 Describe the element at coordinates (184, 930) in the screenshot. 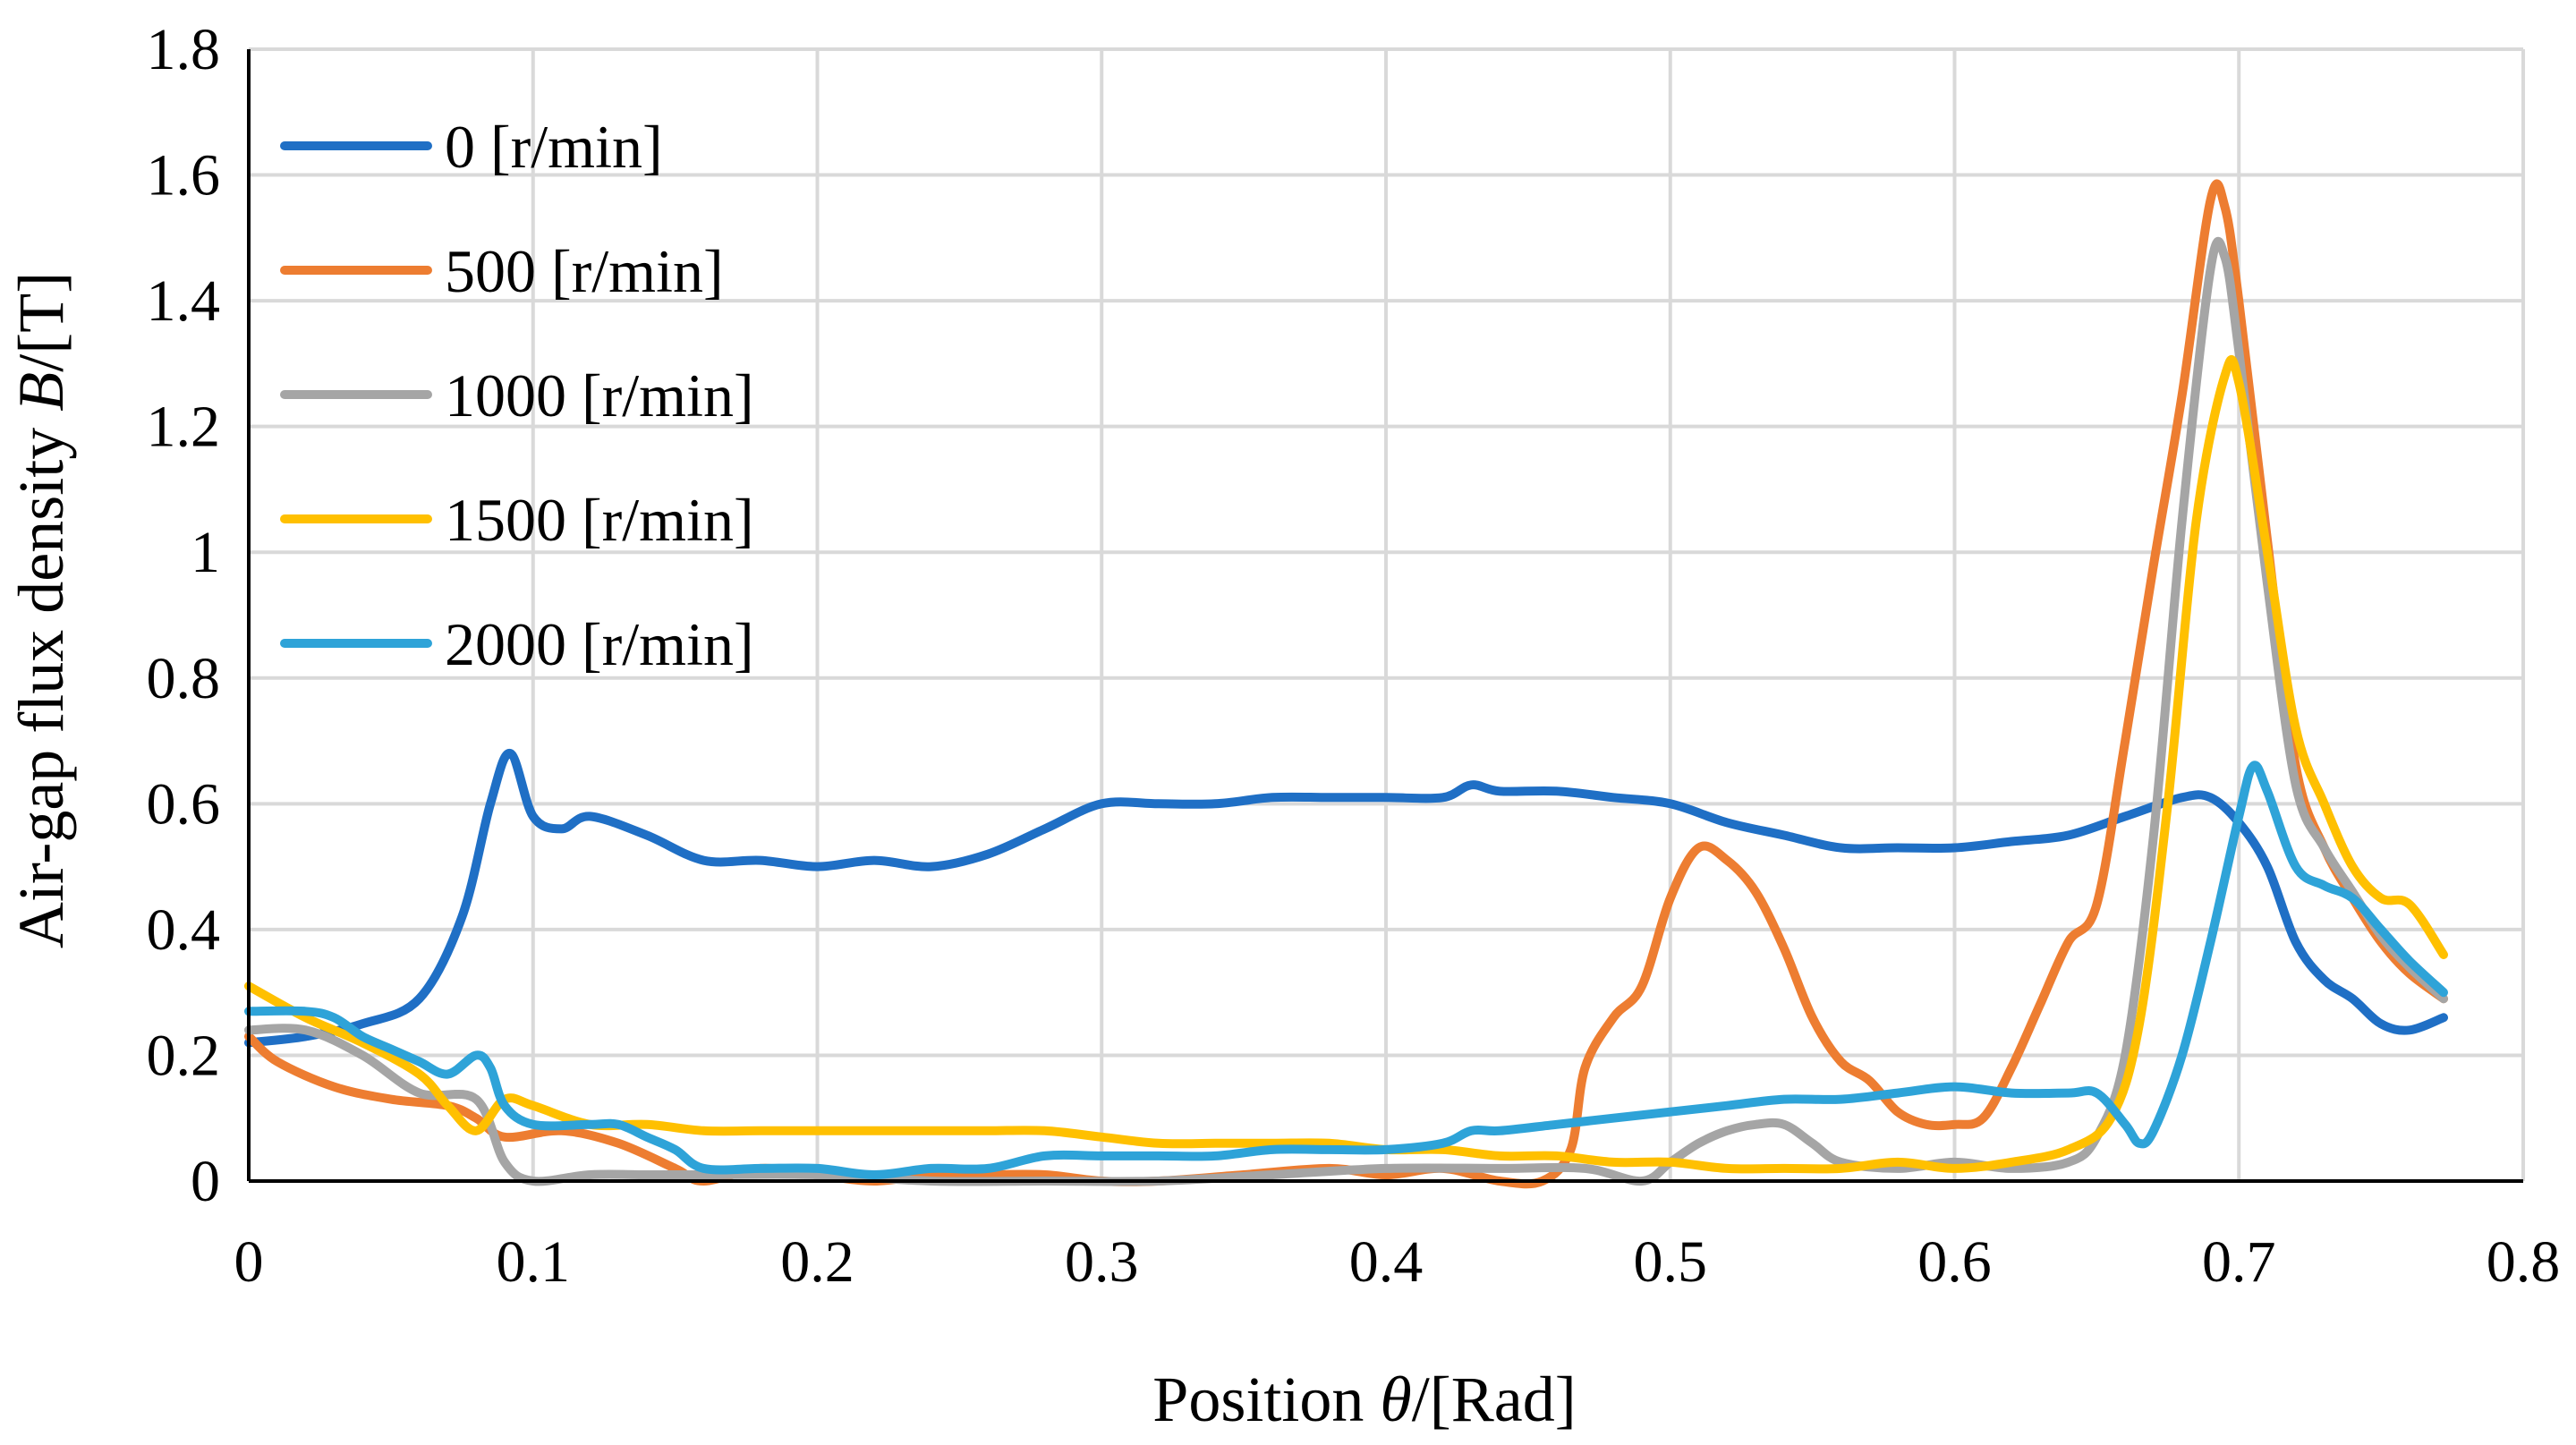

I see `y-tick-label: 0.4` at that location.